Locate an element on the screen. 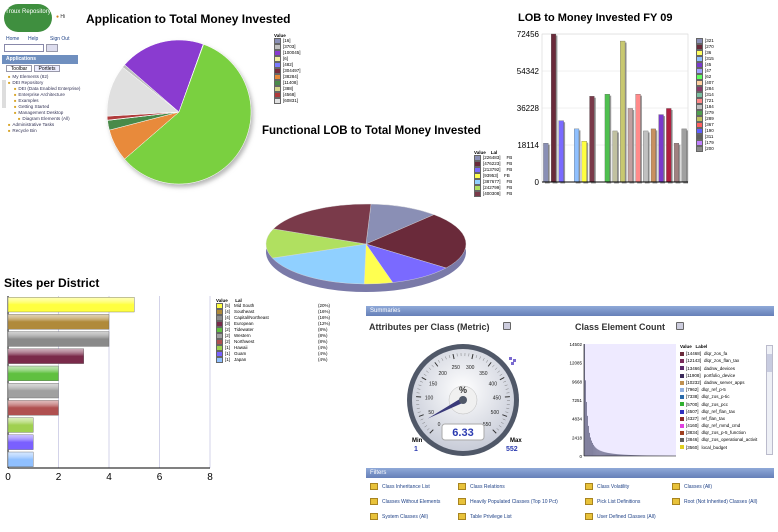 The image size is (778, 532). filter-link: Classes Without Elements is located at coordinates (411, 502).